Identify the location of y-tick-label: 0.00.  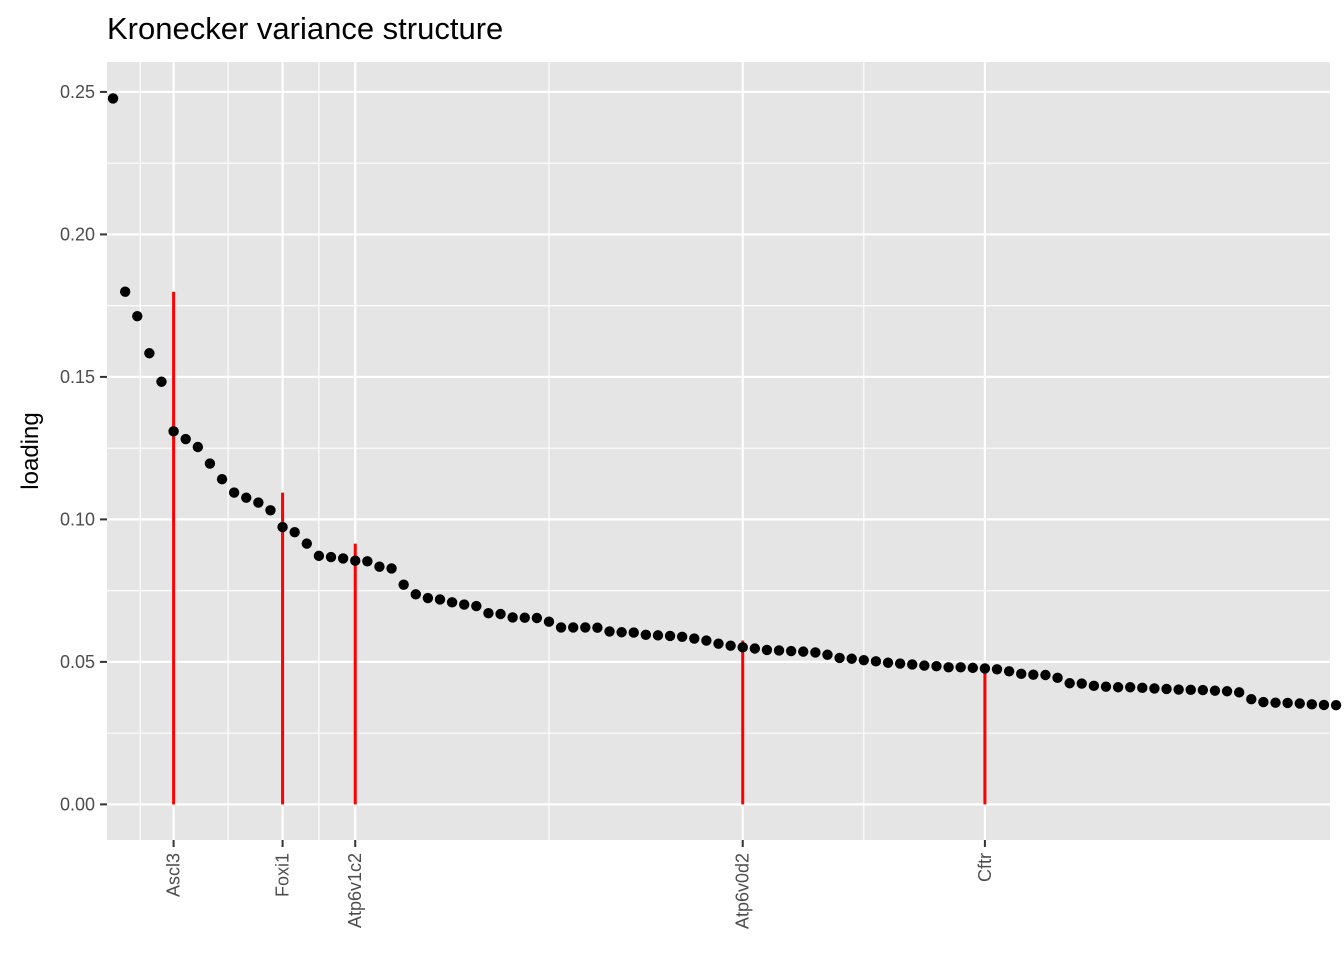
(77, 804).